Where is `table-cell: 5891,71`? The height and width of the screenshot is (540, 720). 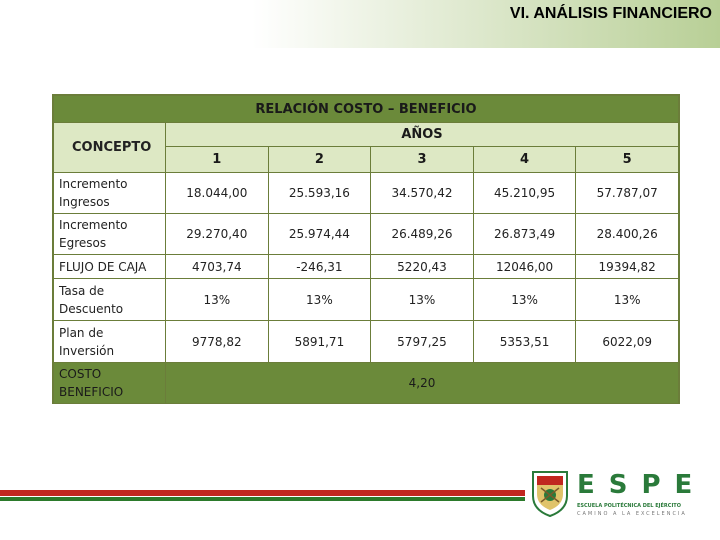
table-cell: 5891,71 is located at coordinates (319, 341).